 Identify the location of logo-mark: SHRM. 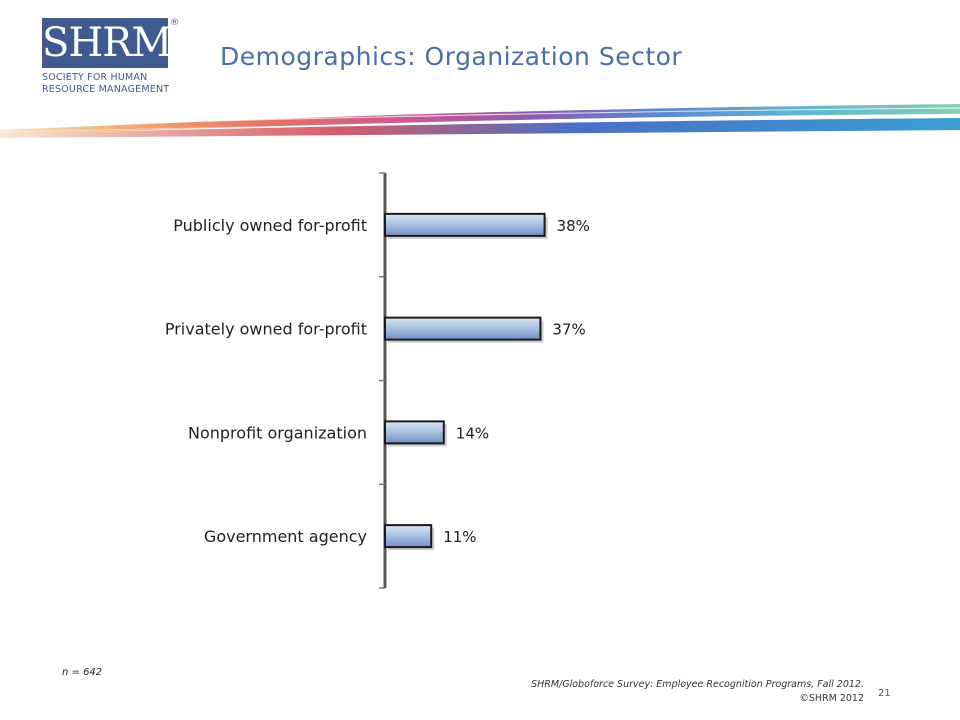
(107, 43).